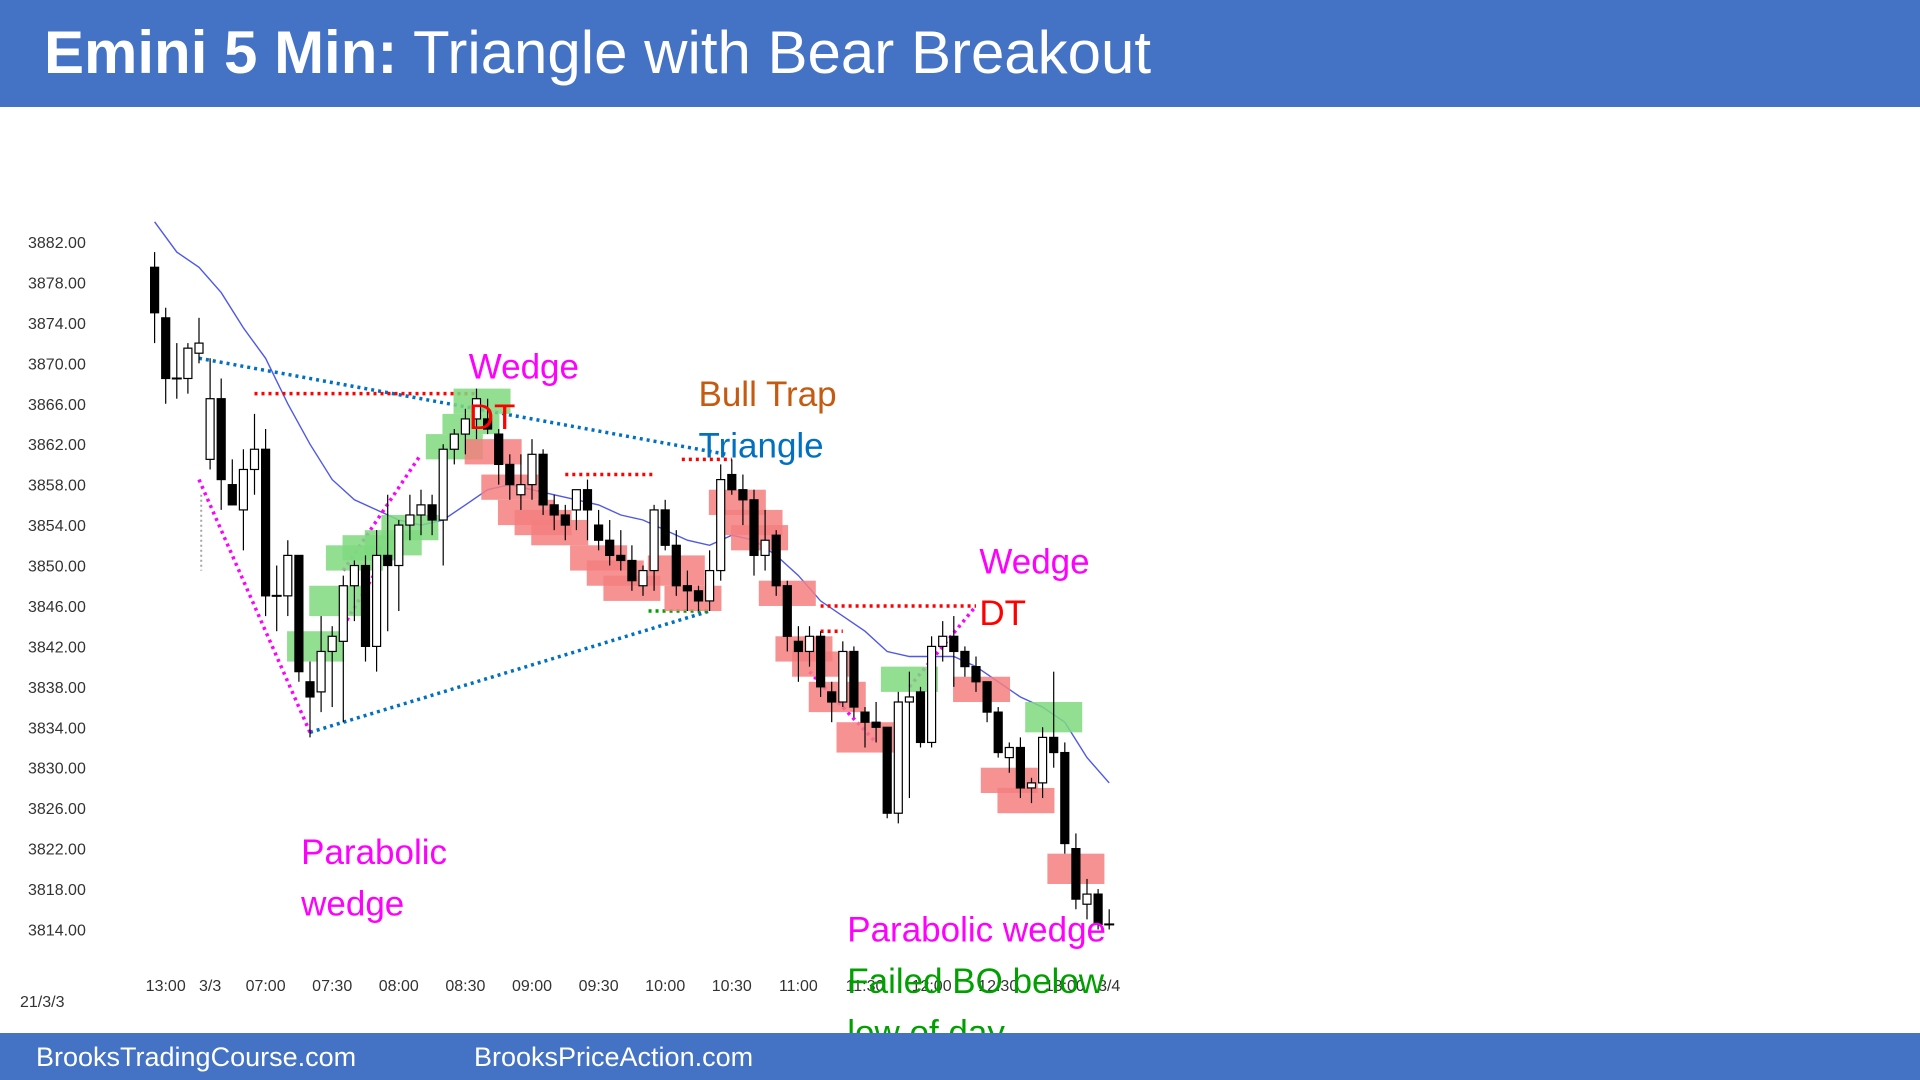 The height and width of the screenshot is (1080, 1920). Describe the element at coordinates (57, 567) in the screenshot. I see `y-tick-label: 3850.00` at that location.